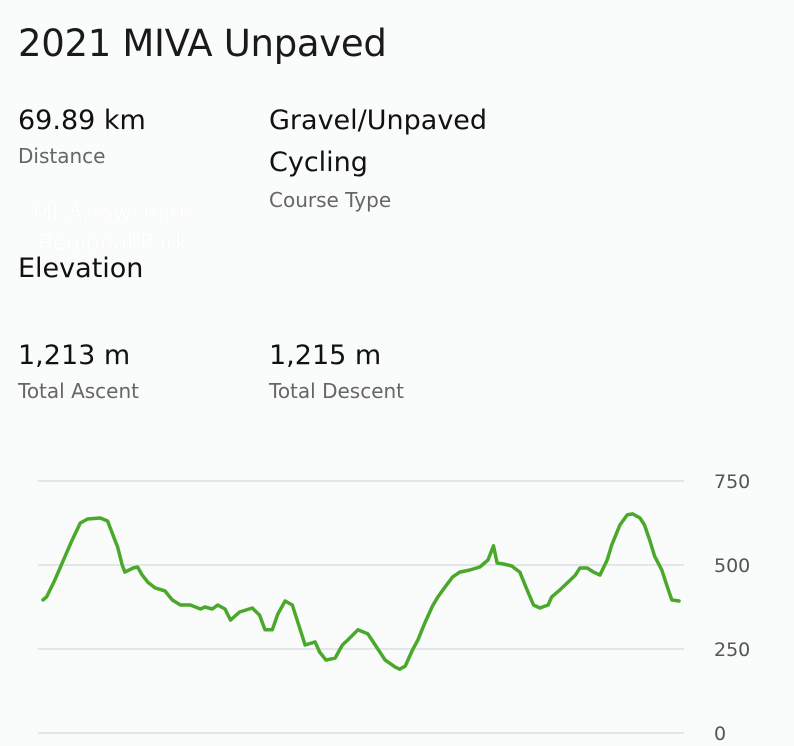  What do you see at coordinates (74, 355) in the screenshot?
I see `ascent-value: 1,213 m` at bounding box center [74, 355].